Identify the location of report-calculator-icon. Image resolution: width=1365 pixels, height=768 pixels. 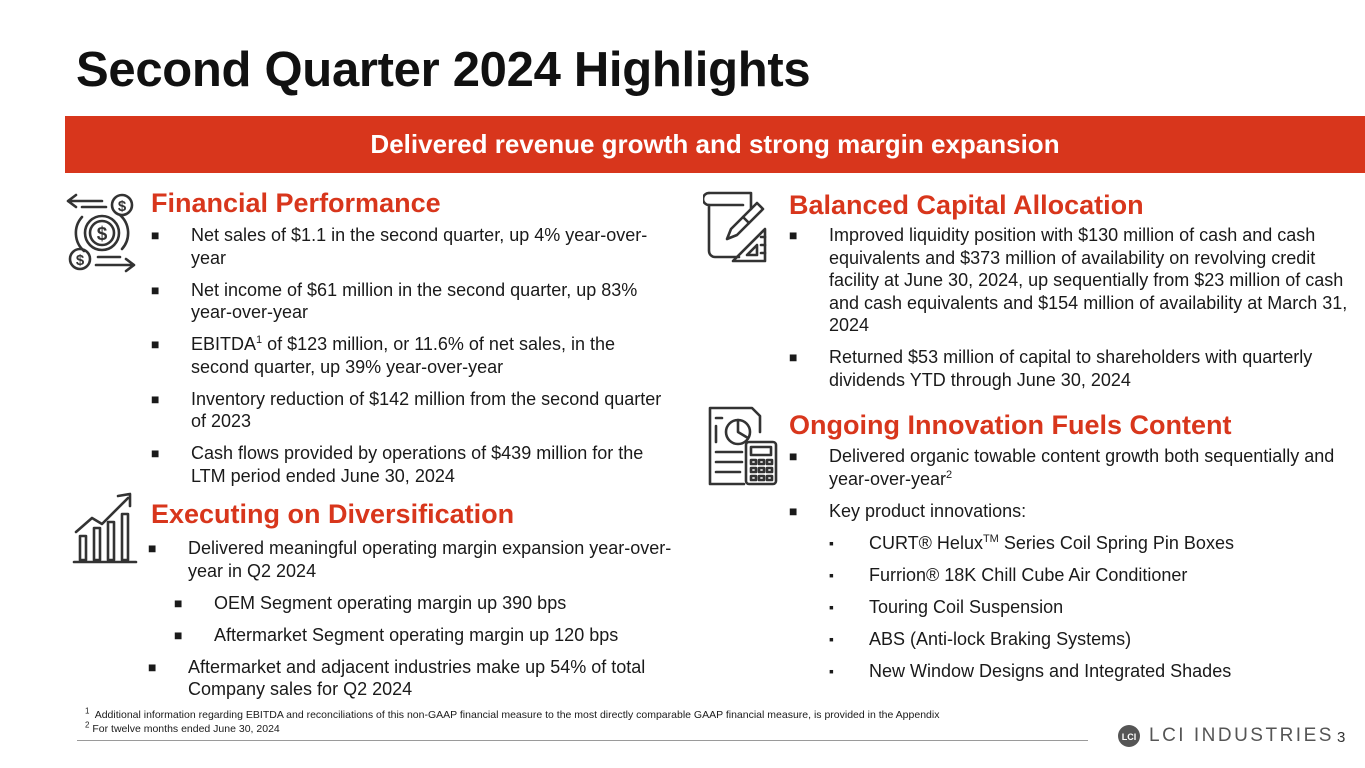
(743, 446).